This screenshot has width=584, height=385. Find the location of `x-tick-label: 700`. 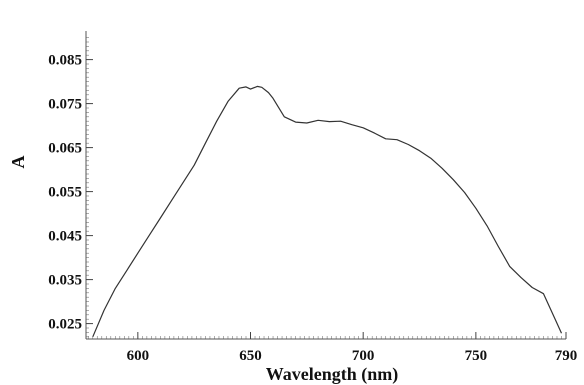

x-tick-label: 700 is located at coordinates (363, 356).